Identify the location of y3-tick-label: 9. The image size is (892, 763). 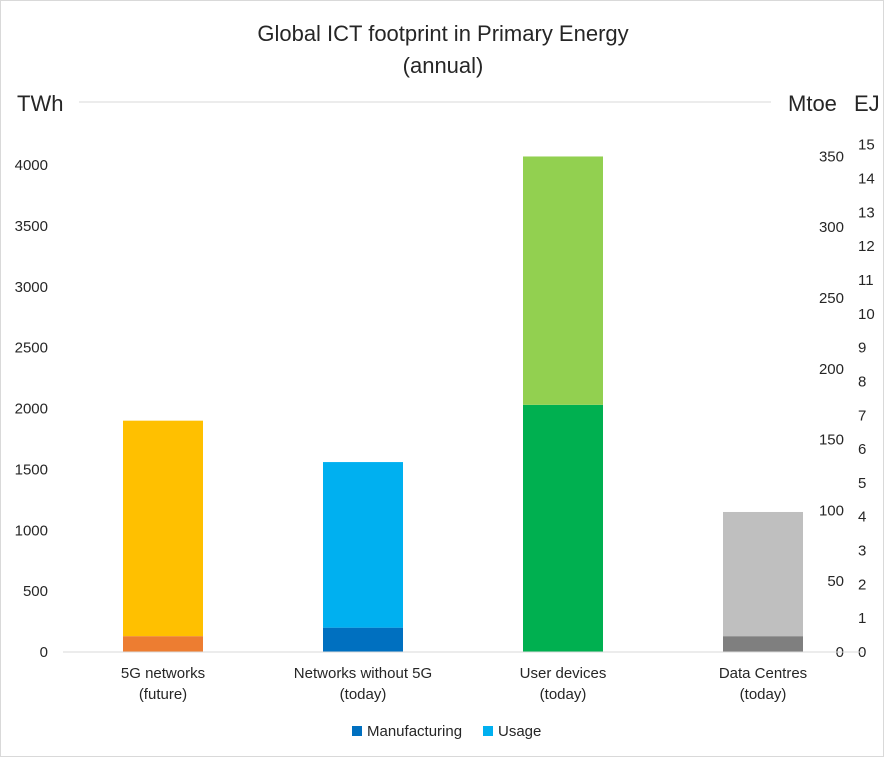
(862, 348).